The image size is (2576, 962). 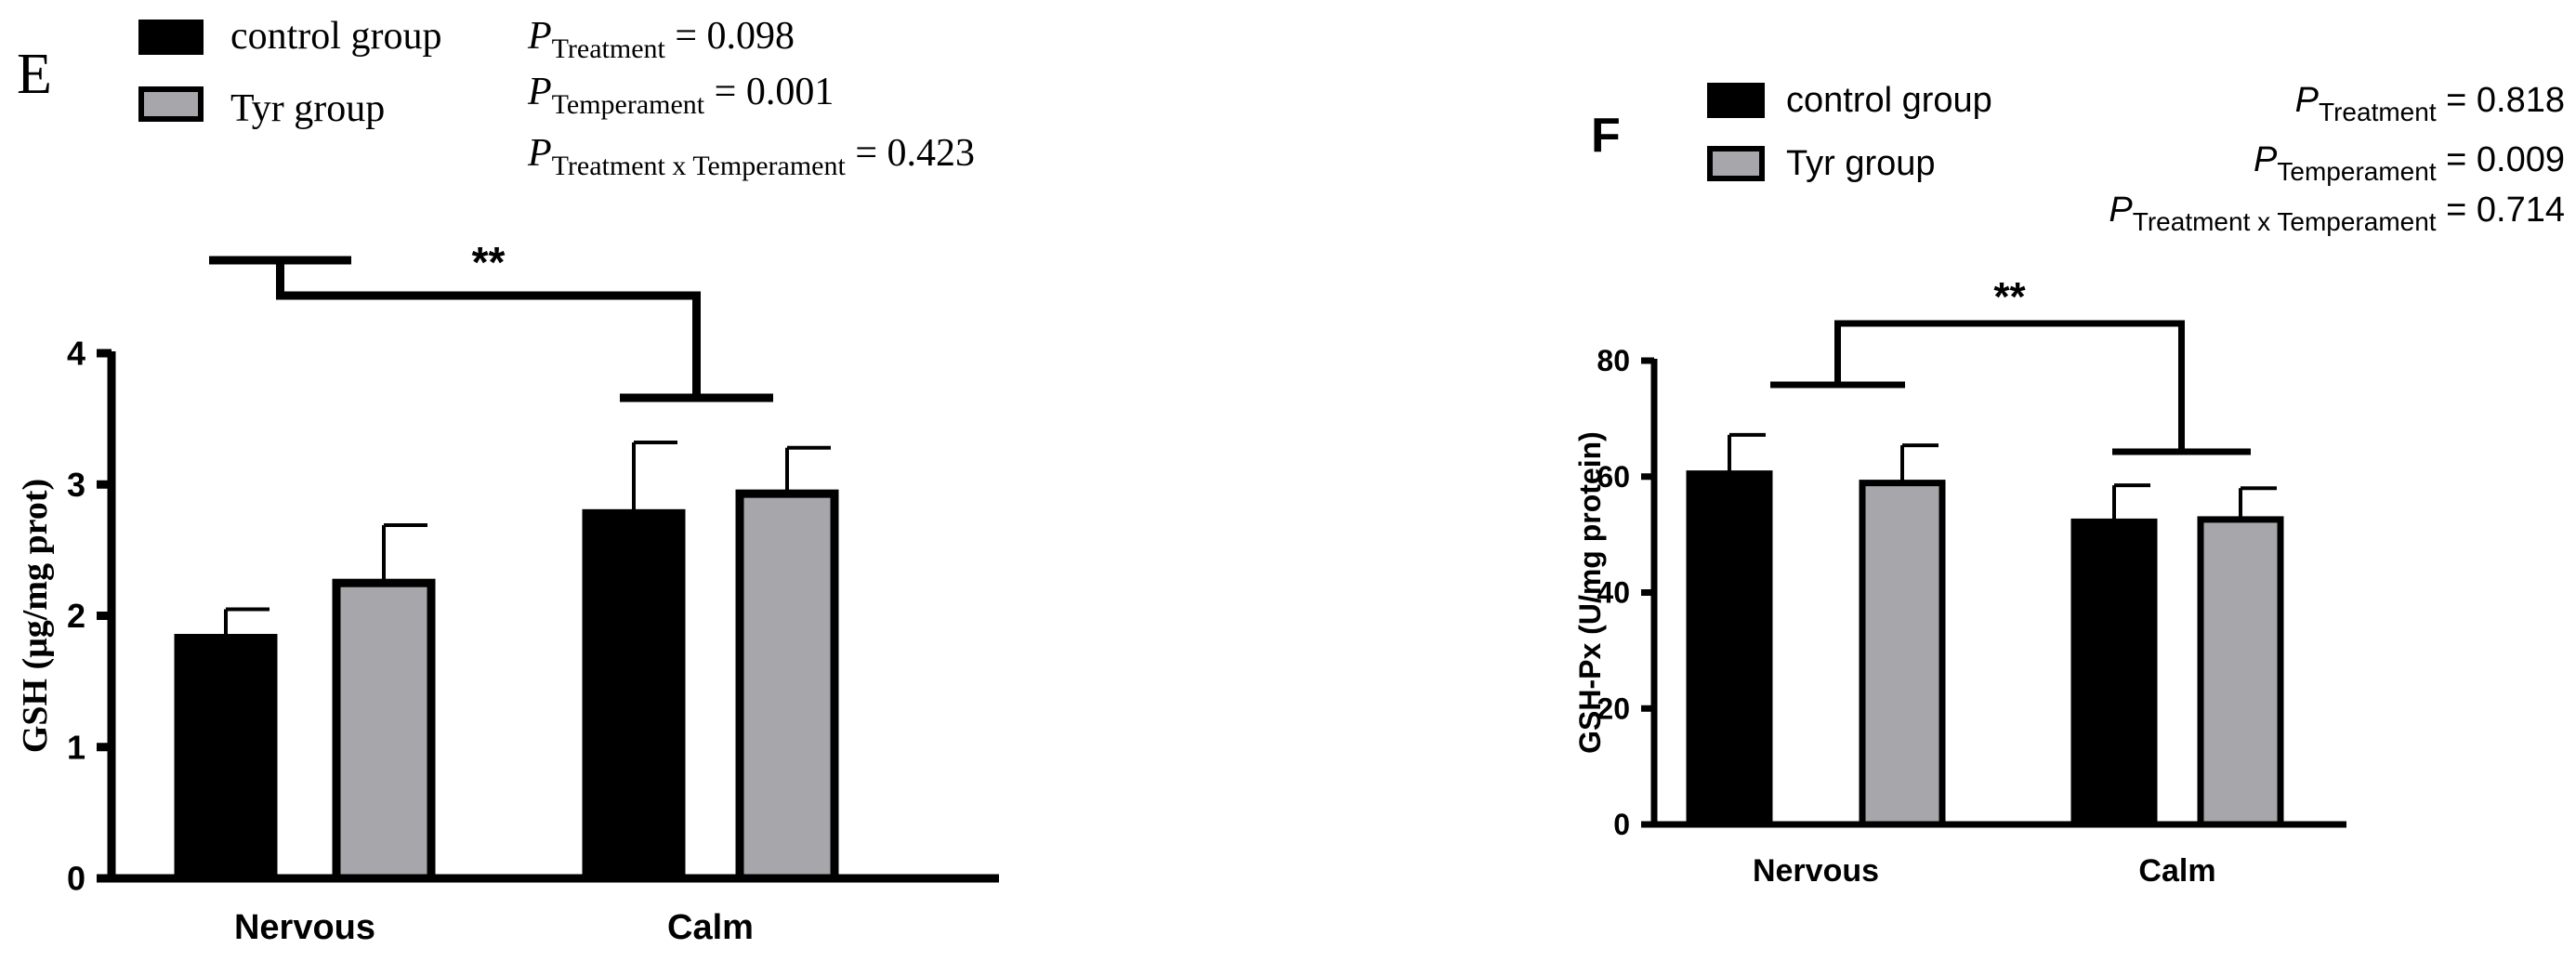 What do you see at coordinates (1613, 708) in the screenshot?
I see `y-tick-label: 20` at bounding box center [1613, 708].